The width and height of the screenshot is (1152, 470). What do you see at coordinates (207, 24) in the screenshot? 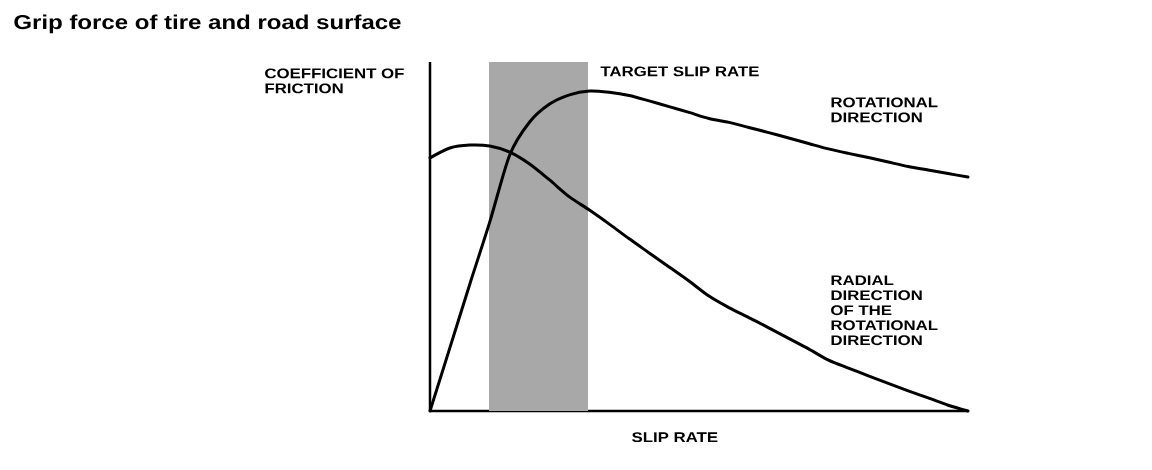
I see `text: Grip force of tire and road surface` at bounding box center [207, 24].